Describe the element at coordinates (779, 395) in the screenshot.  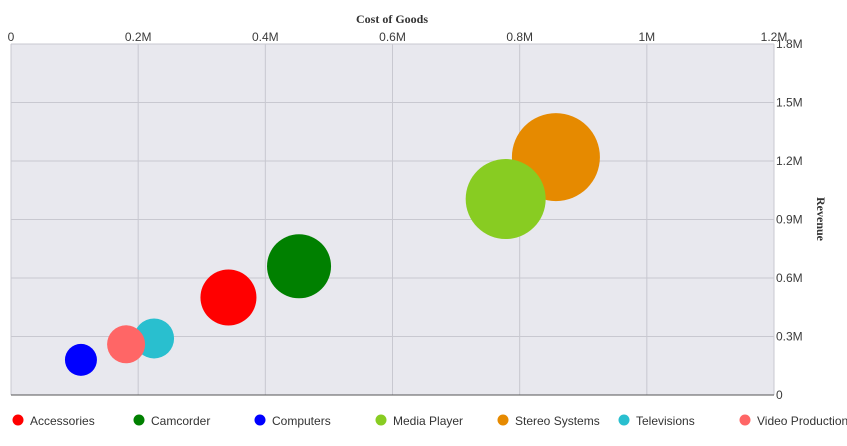
I see `y-tick-label: 0` at that location.